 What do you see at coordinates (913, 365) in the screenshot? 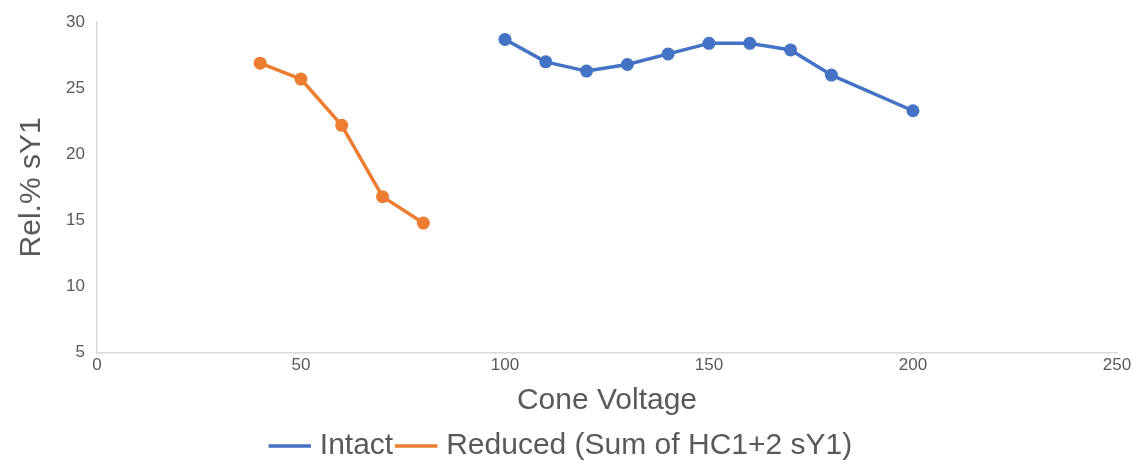
I see `x-tick-label: 200` at bounding box center [913, 365].